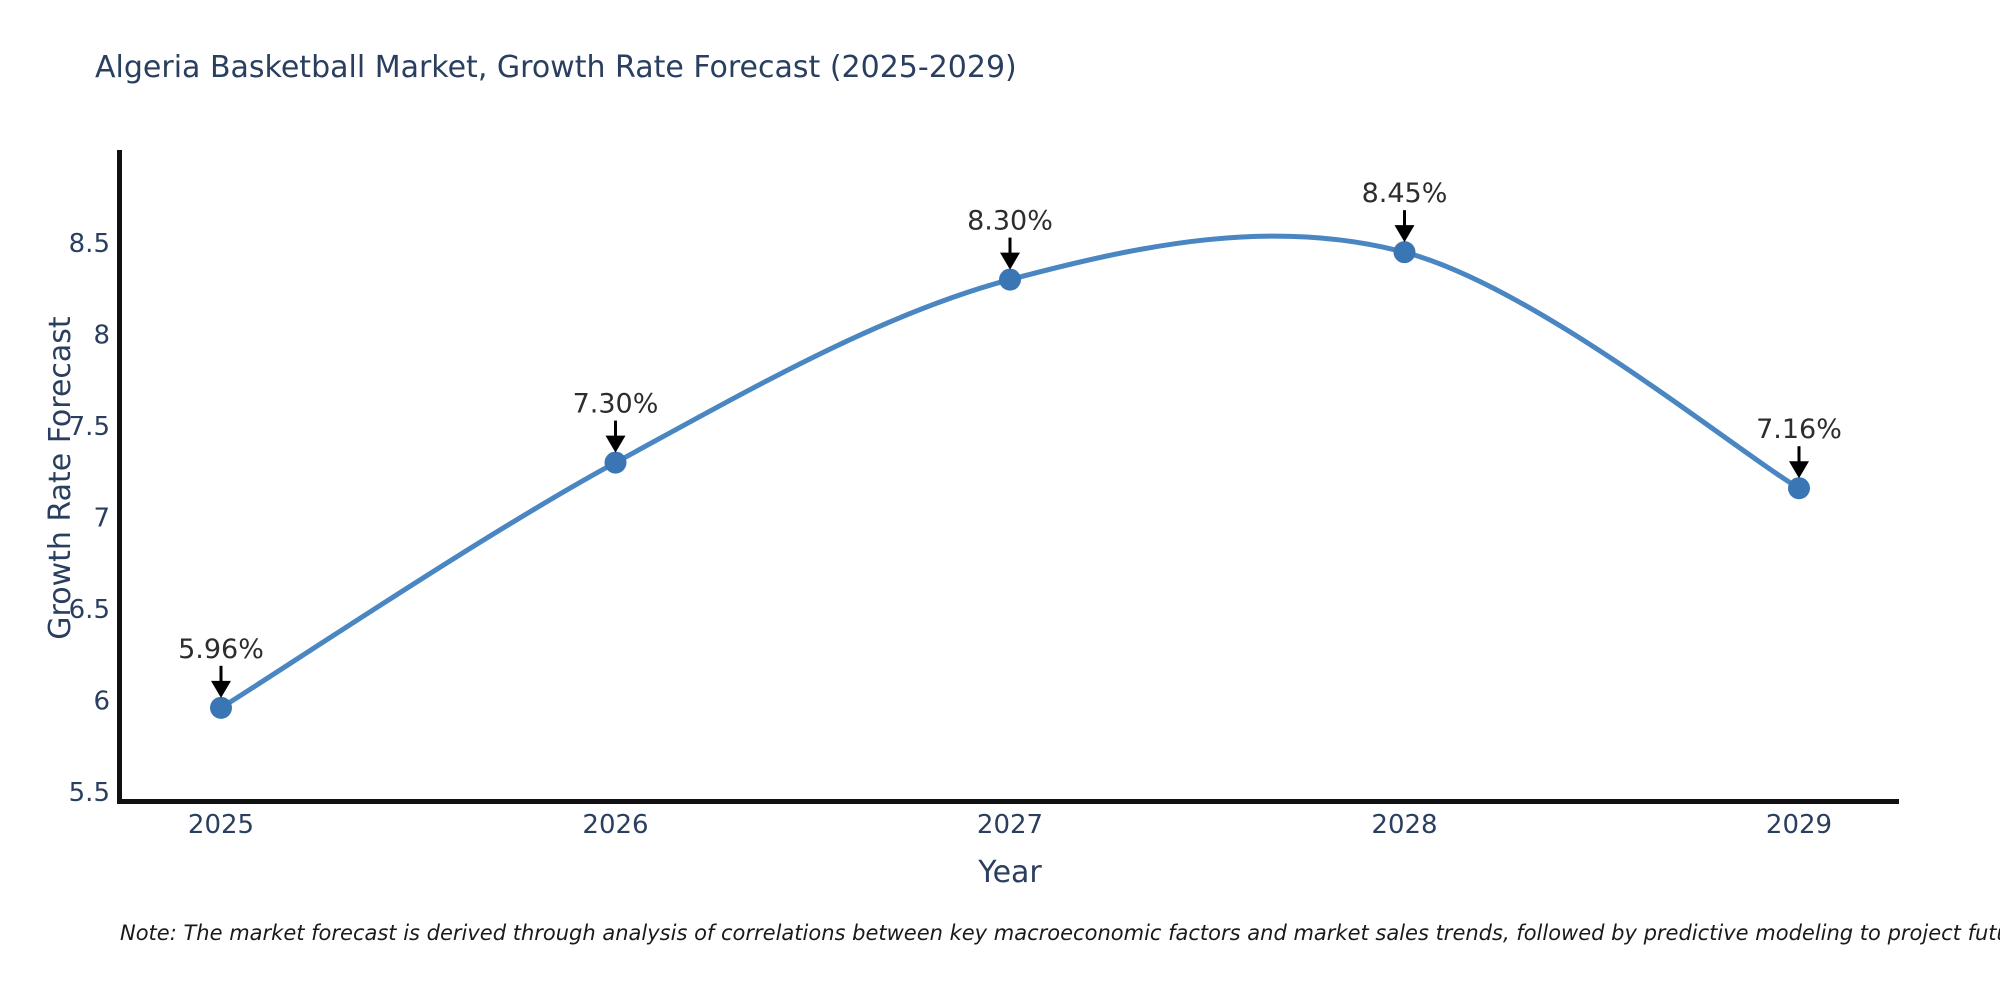 The image size is (2000, 1000). I want to click on point-value-label: 8.45%, so click(1405, 193).